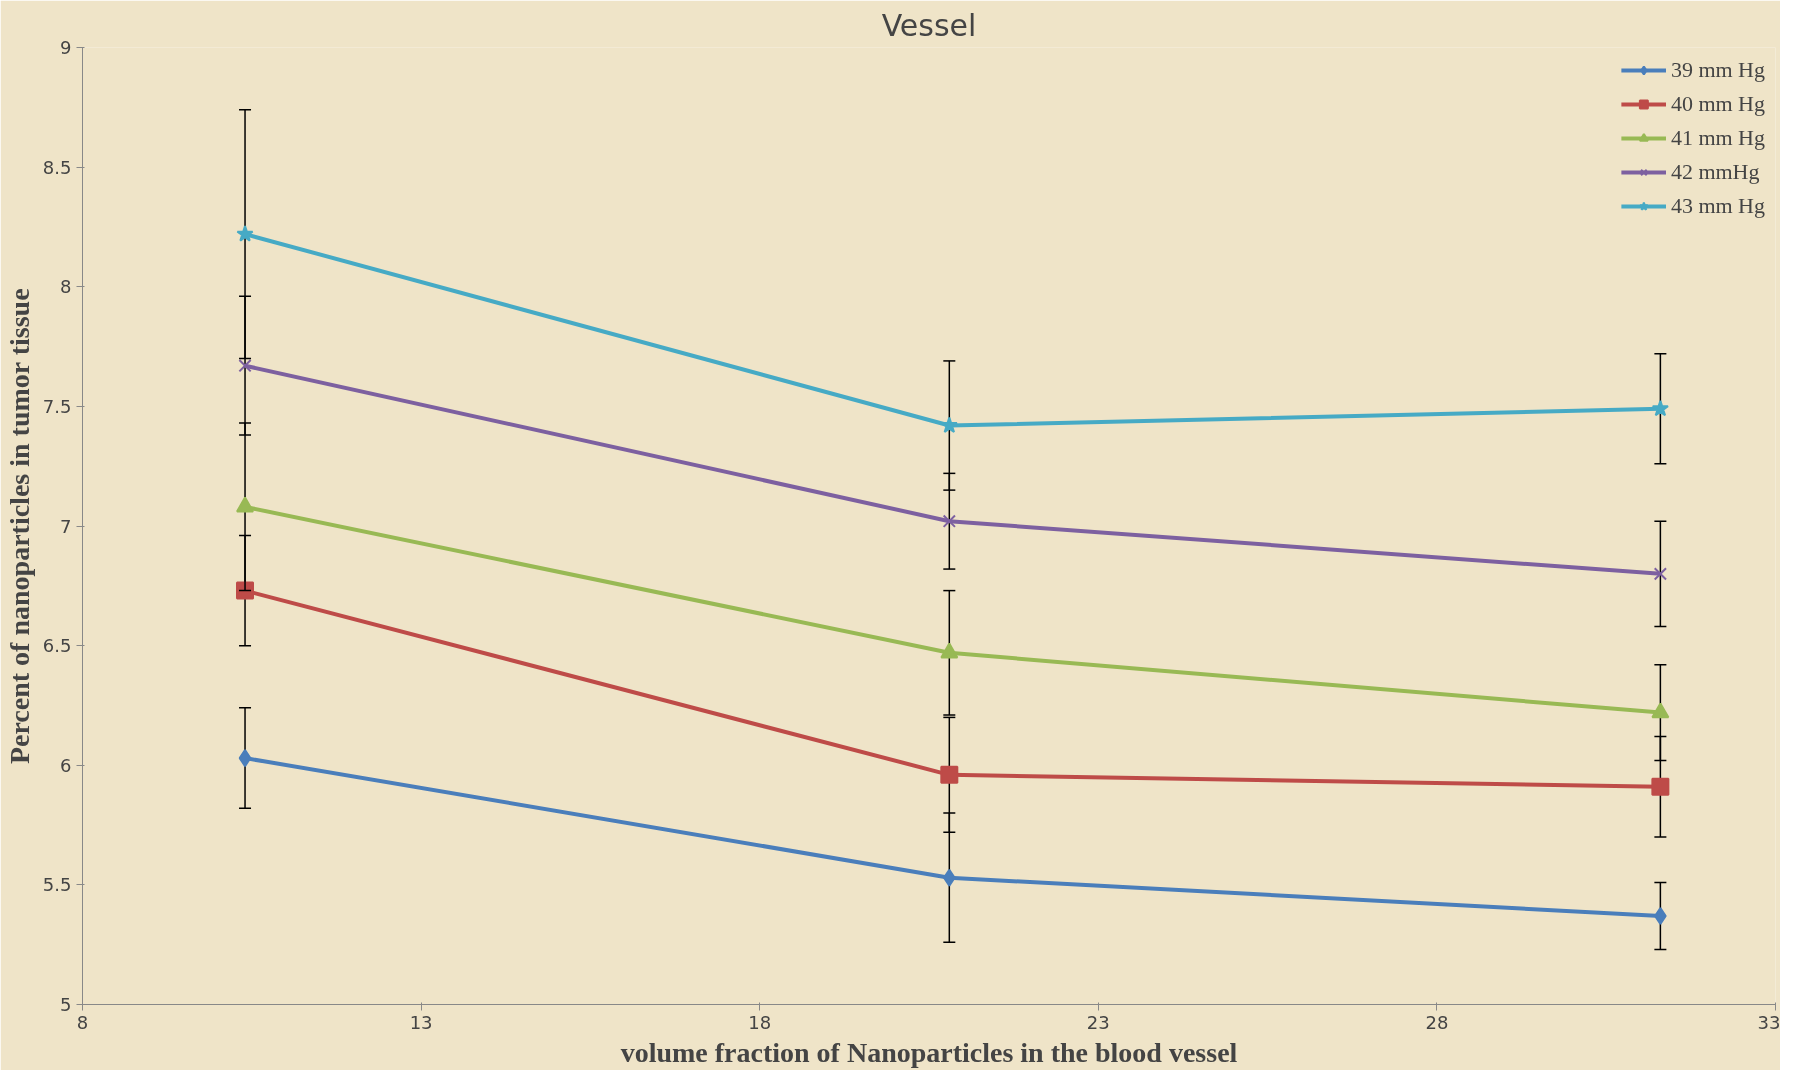 Image resolution: width=1794 pixels, height=1088 pixels. Describe the element at coordinates (66, 287) in the screenshot. I see `y-tick-label: 8` at that location.